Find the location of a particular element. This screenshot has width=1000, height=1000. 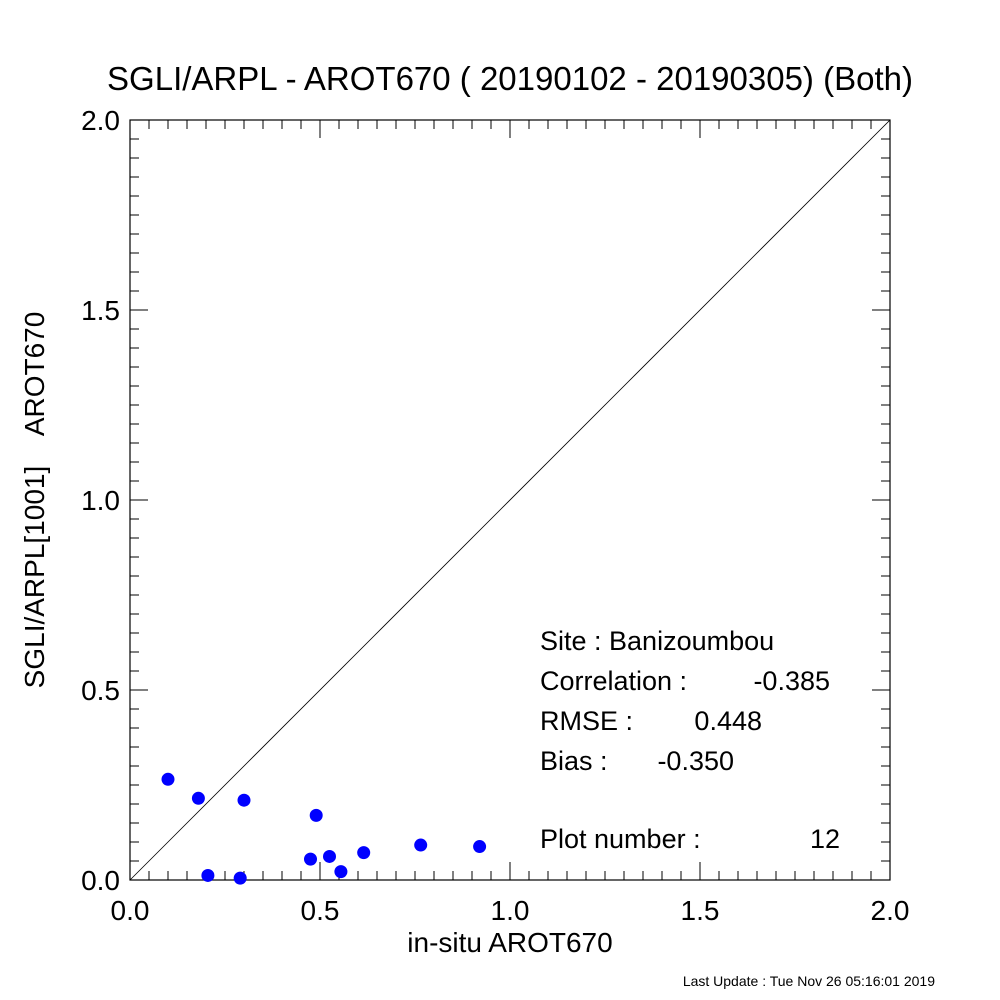

stats-rmse-value: 0.448 is located at coordinates (728, 721).